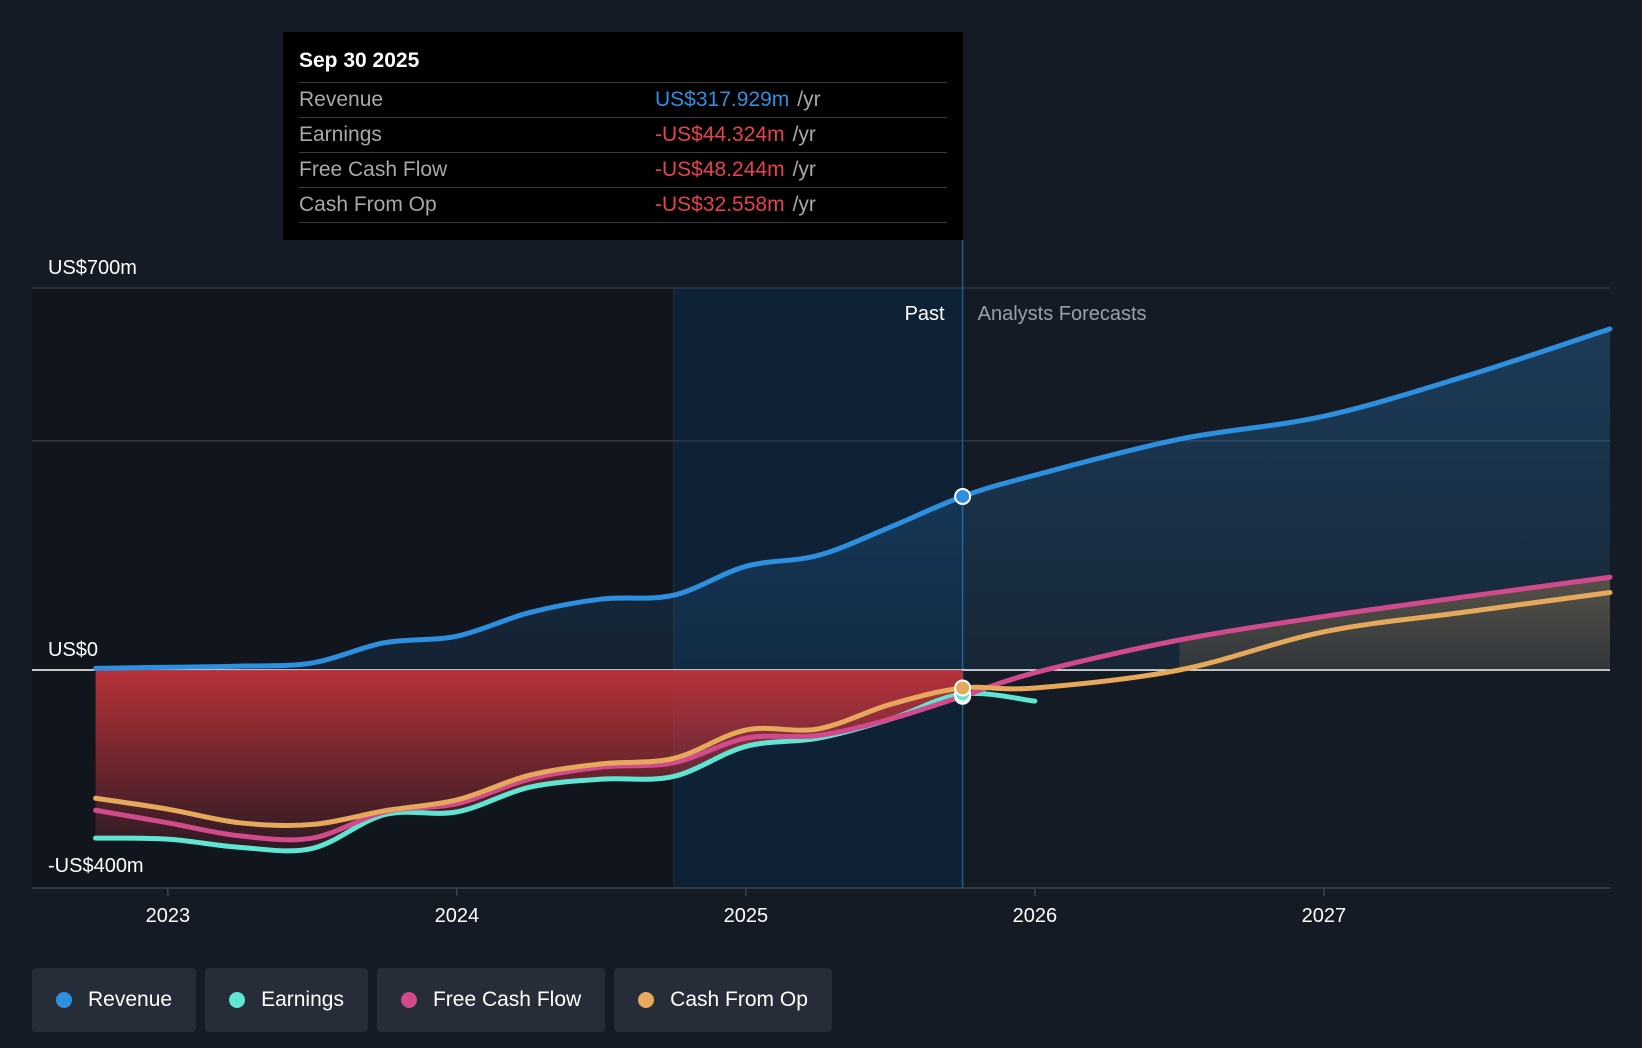  What do you see at coordinates (73, 650) in the screenshot?
I see `y-tick-label: US$0` at bounding box center [73, 650].